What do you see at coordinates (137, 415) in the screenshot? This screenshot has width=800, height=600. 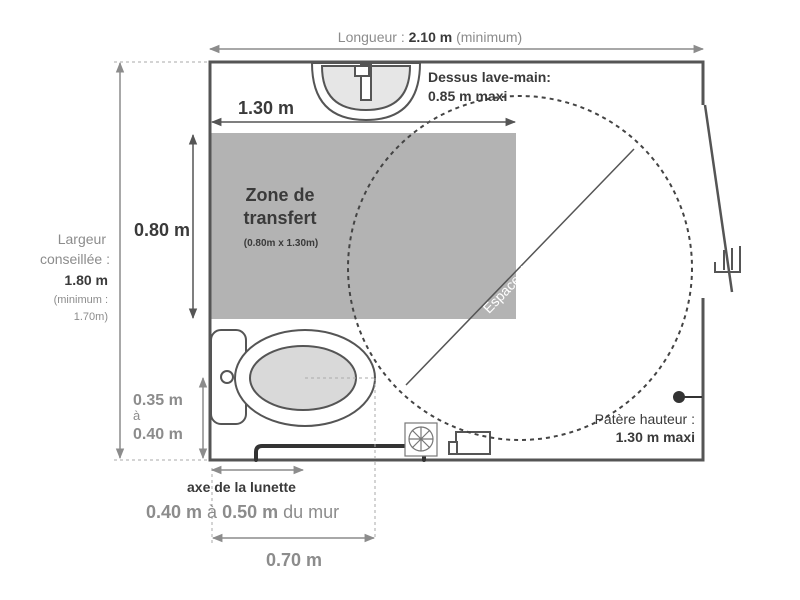 I see `svg-text: à` at bounding box center [137, 415].